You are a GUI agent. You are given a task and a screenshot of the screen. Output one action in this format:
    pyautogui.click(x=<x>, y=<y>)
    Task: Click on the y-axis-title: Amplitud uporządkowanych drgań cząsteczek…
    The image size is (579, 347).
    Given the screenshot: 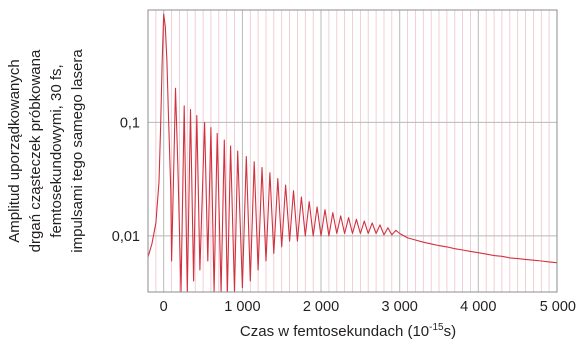 What is the action you would take?
    pyautogui.click(x=46, y=151)
    